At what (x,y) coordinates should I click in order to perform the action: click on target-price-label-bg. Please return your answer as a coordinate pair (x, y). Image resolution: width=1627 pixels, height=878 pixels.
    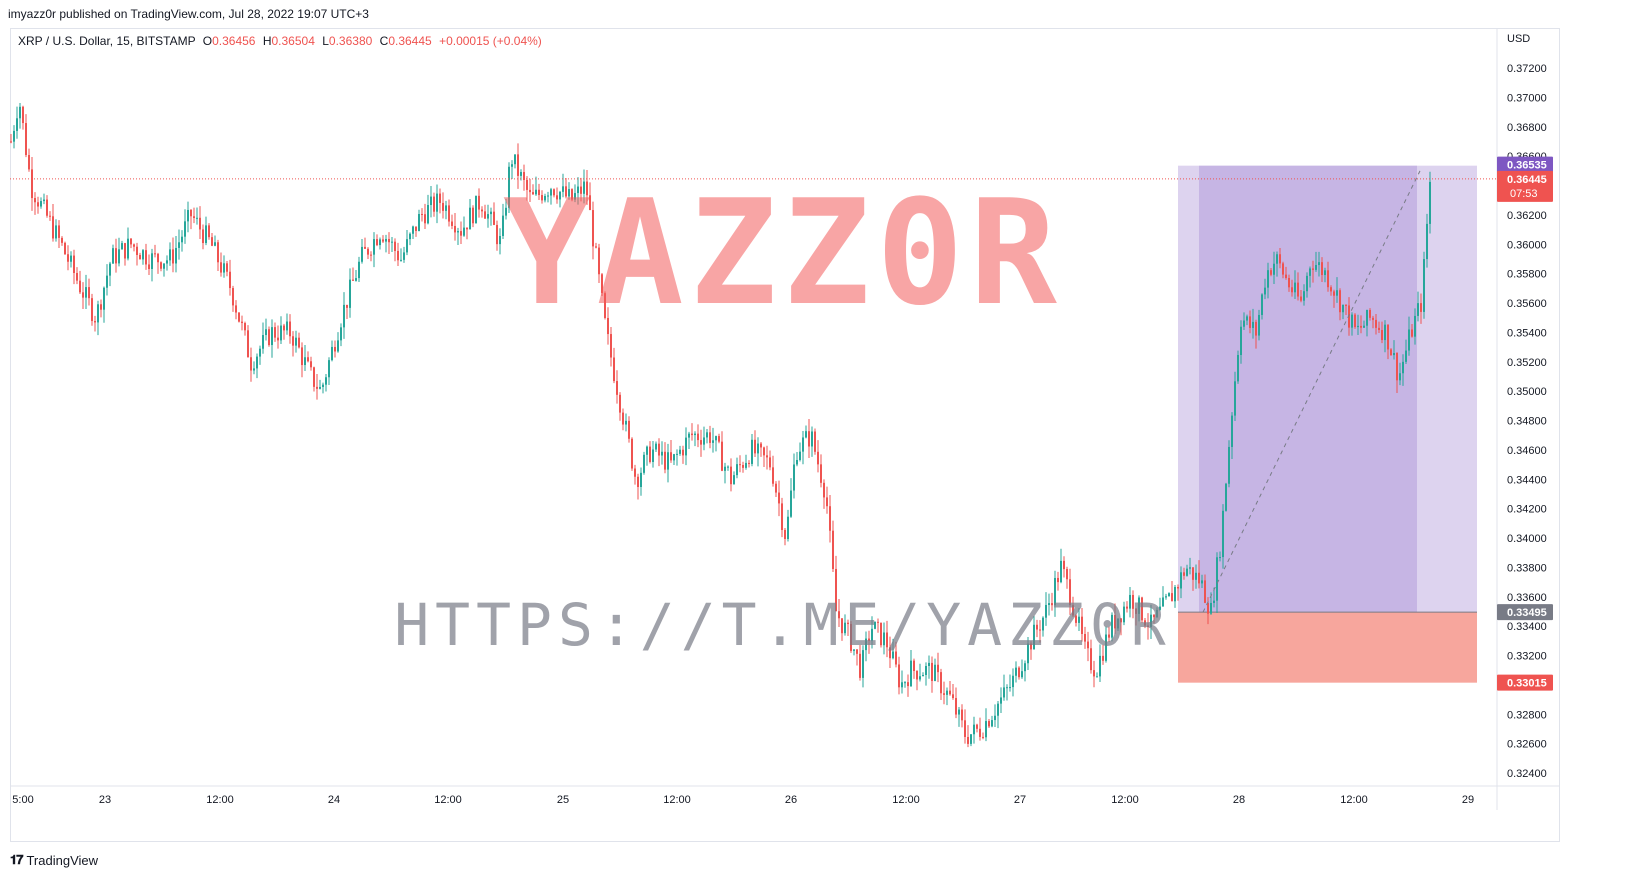
    Looking at the image, I should click on (1525, 164).